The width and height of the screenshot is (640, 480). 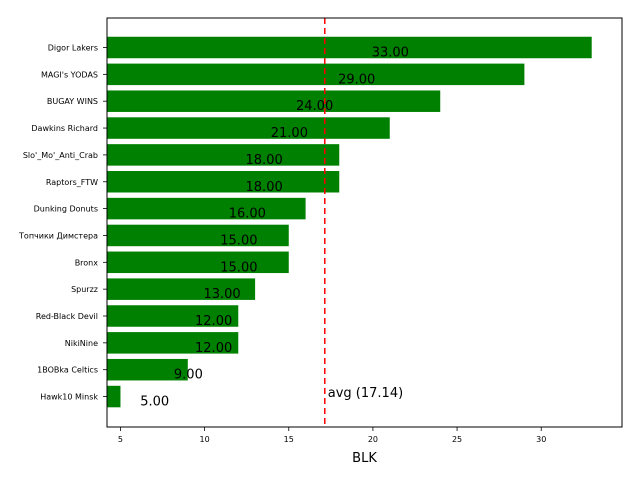 What do you see at coordinates (81, 343) in the screenshot?
I see `y-tick-label: NikiNine` at bounding box center [81, 343].